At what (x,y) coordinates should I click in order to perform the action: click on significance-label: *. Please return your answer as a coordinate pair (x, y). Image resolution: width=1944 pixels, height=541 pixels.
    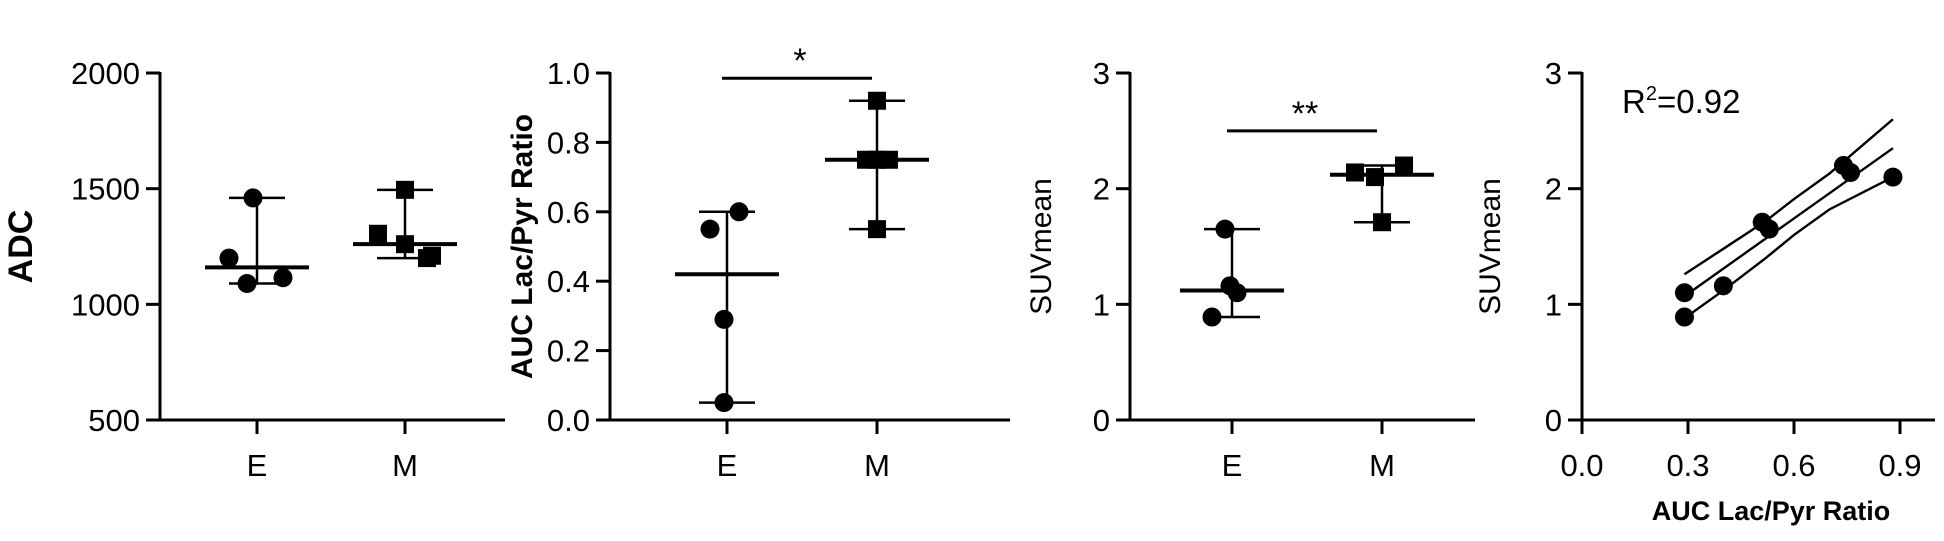
    Looking at the image, I should click on (799, 61).